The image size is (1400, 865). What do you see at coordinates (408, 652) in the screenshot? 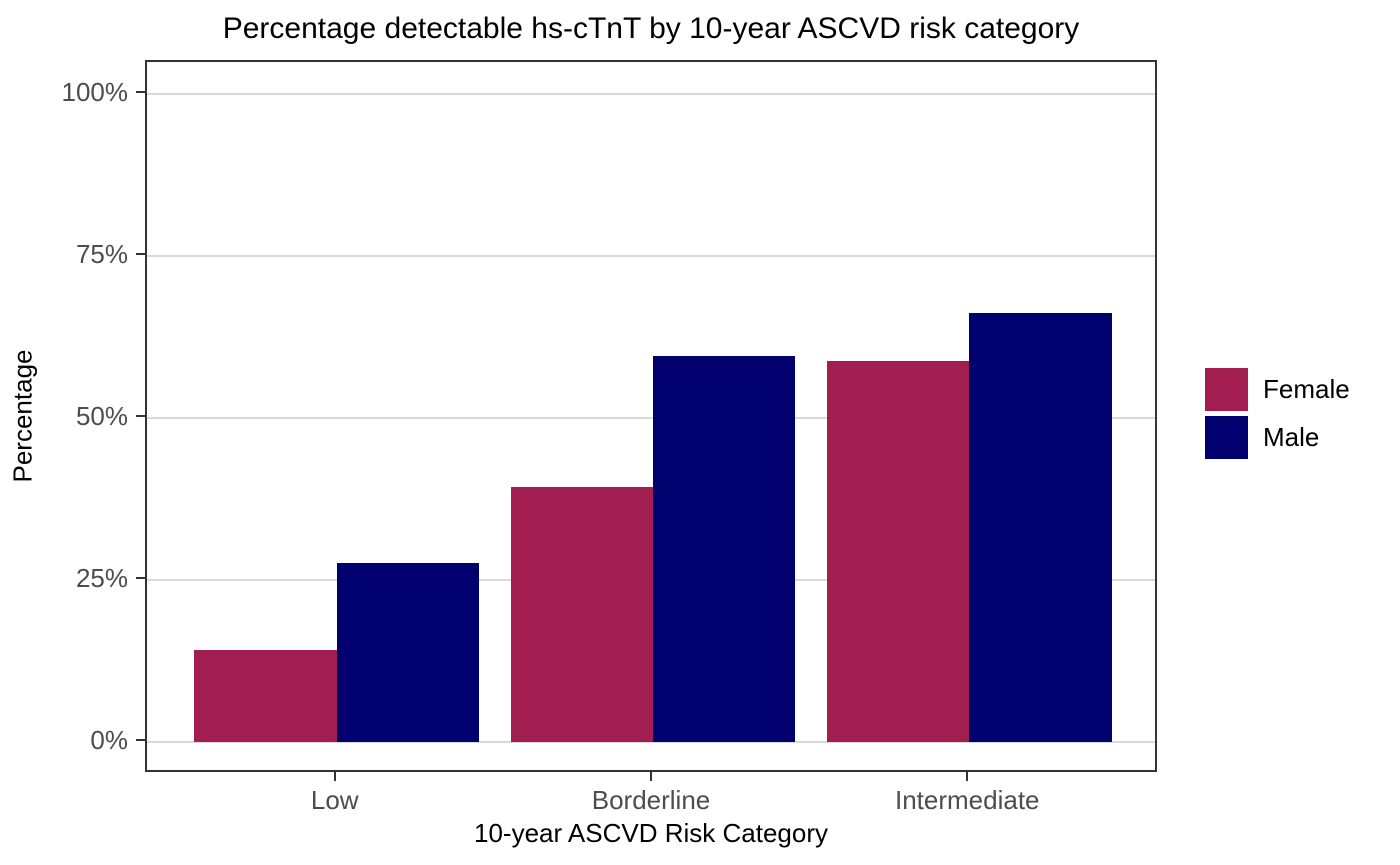
I see `bar-male-low` at bounding box center [408, 652].